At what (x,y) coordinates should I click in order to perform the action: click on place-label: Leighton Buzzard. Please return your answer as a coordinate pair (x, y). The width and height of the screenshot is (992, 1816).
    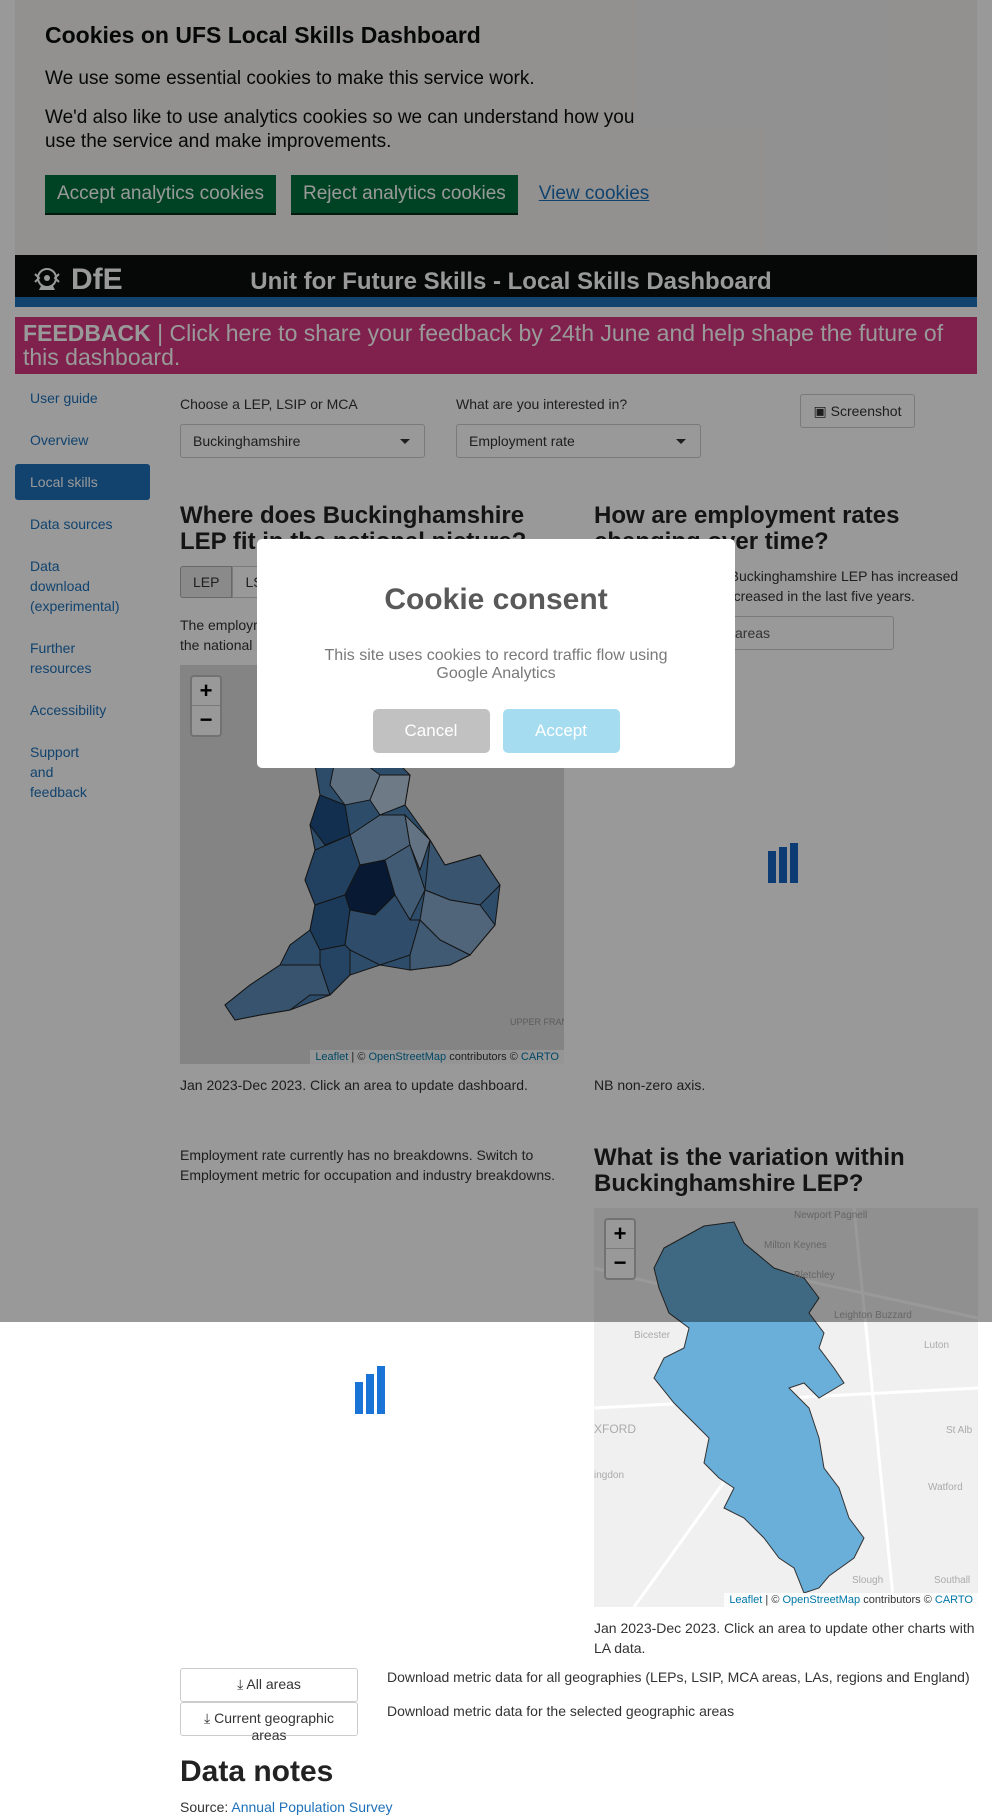
    Looking at the image, I should click on (873, 1315).